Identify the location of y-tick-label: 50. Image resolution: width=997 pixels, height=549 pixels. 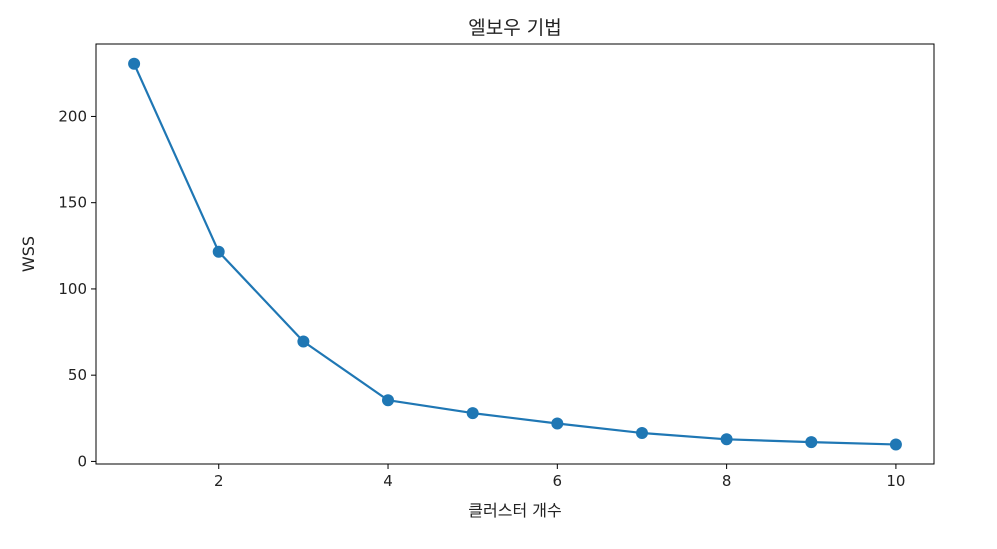
(77, 375).